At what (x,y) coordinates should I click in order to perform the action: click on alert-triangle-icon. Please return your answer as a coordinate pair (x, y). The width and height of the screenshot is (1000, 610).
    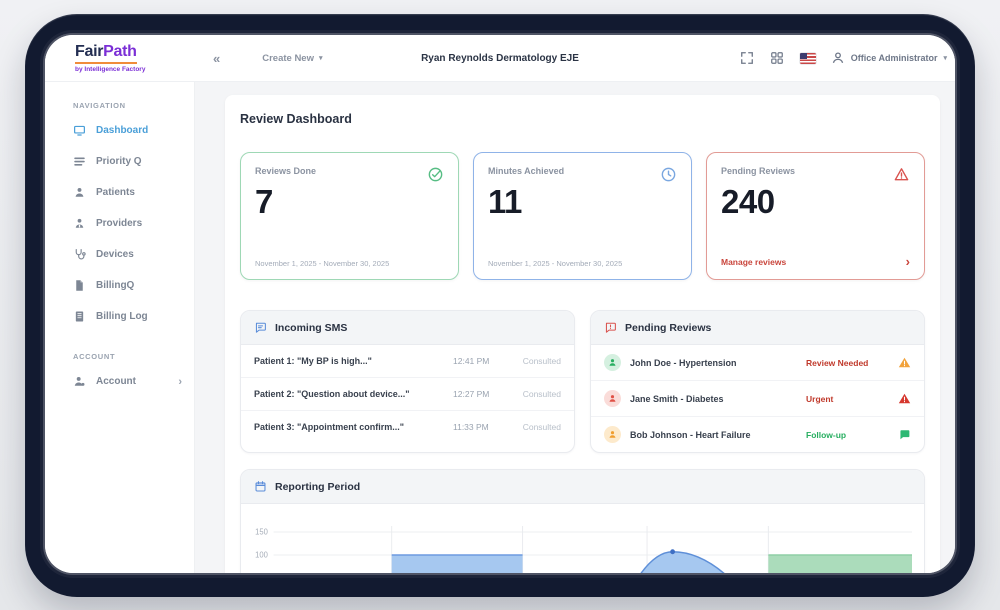
    Looking at the image, I should click on (901, 174).